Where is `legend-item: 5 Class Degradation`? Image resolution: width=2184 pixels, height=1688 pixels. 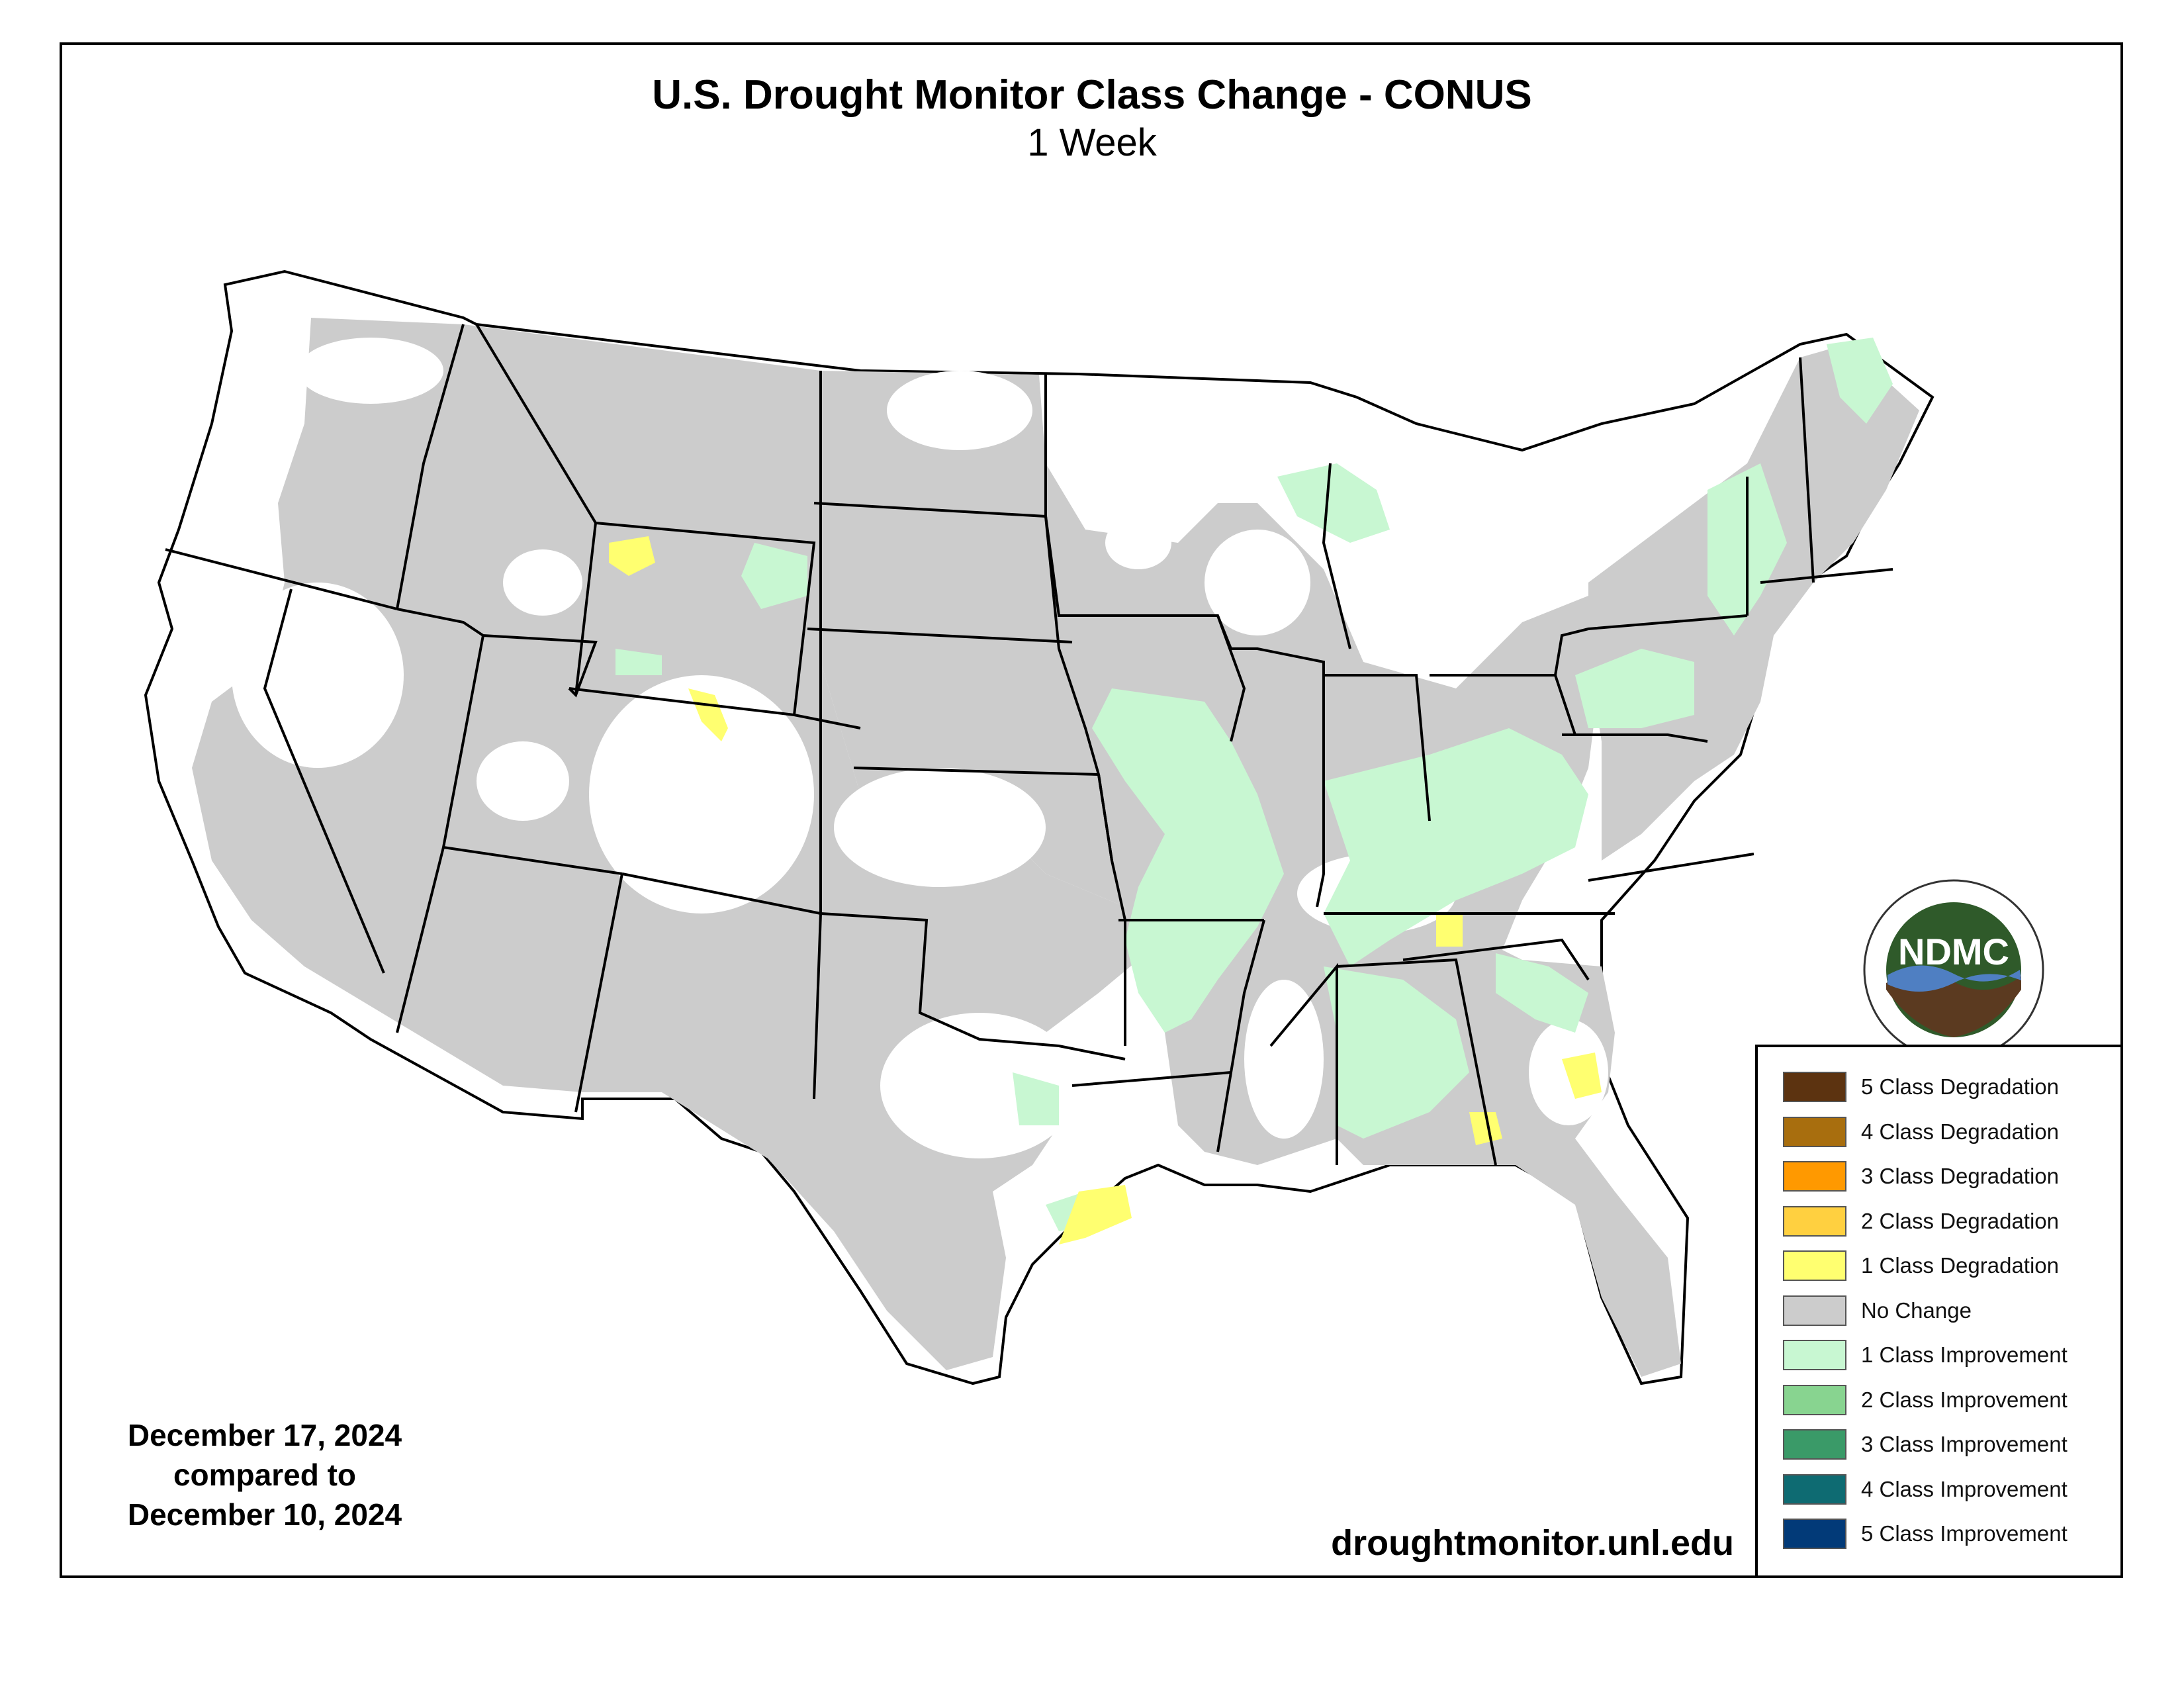
legend-item: 5 Class Degradation is located at coordinates (1921, 1087).